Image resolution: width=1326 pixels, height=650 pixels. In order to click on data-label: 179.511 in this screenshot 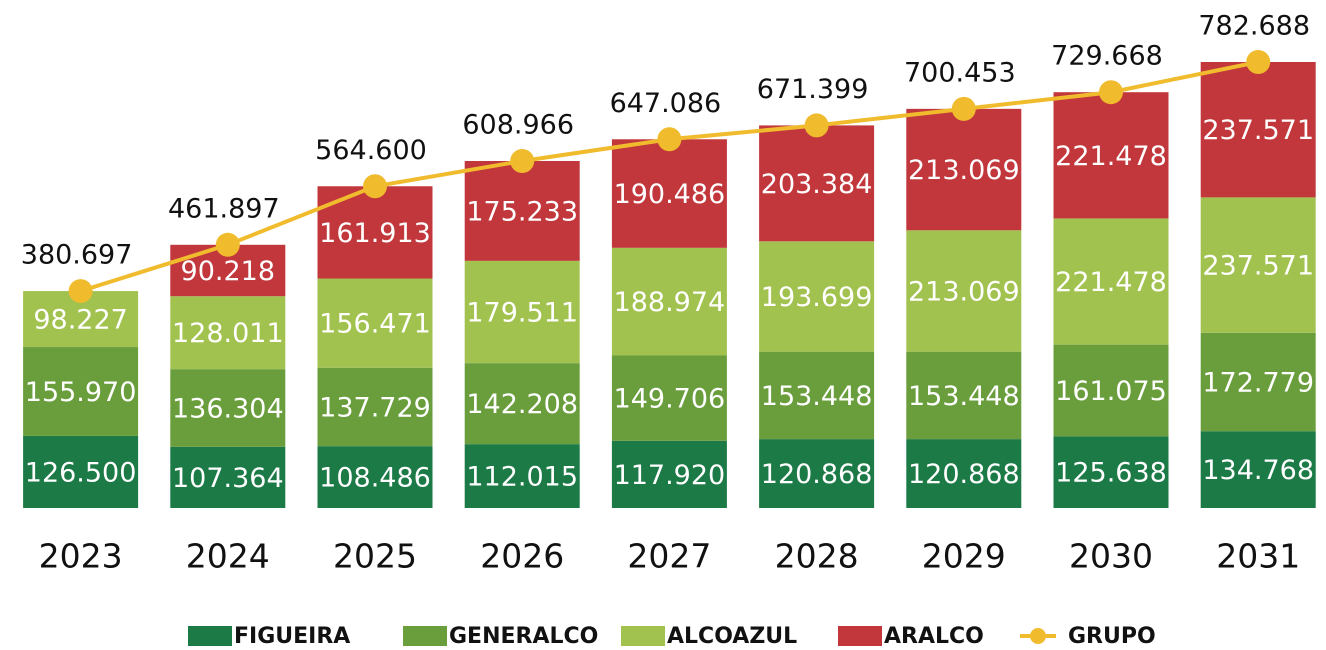, I will do `click(522, 312)`.